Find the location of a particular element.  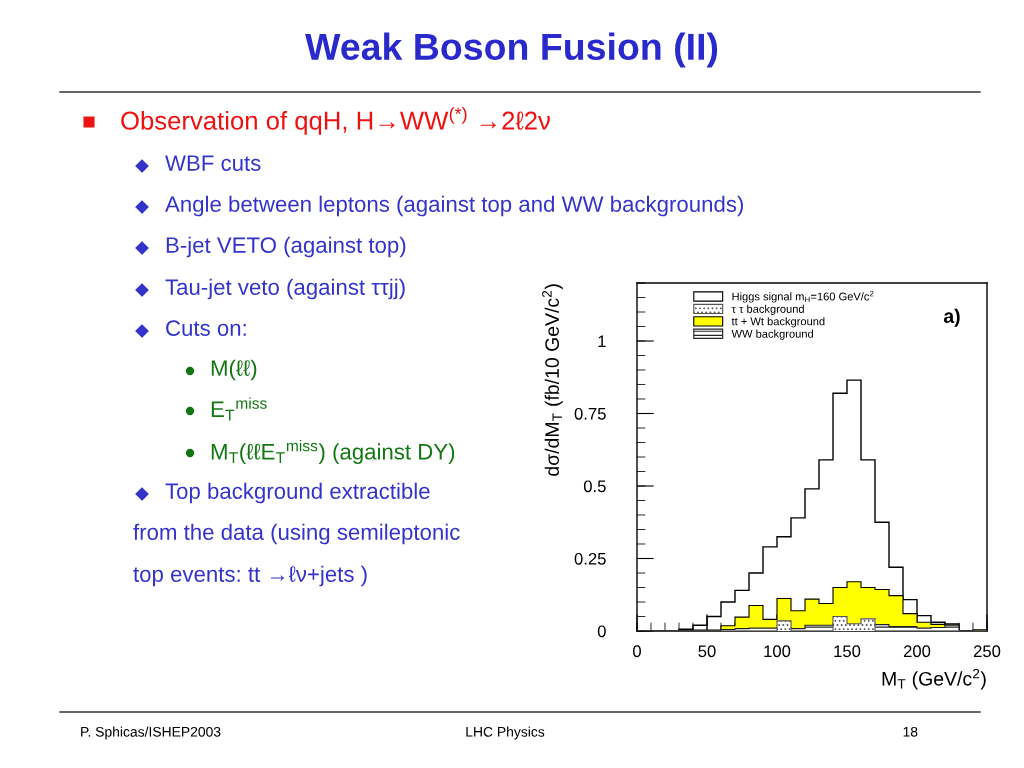

text: 18 is located at coordinates (910, 731).